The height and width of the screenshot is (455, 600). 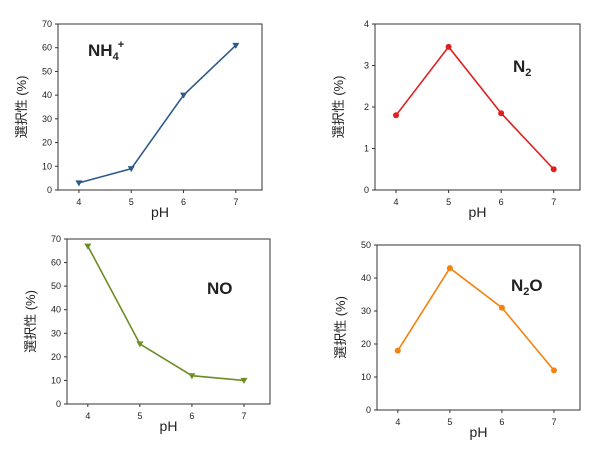 What do you see at coordinates (157, 114) in the screenshot?
I see `nh4-series-line` at bounding box center [157, 114].